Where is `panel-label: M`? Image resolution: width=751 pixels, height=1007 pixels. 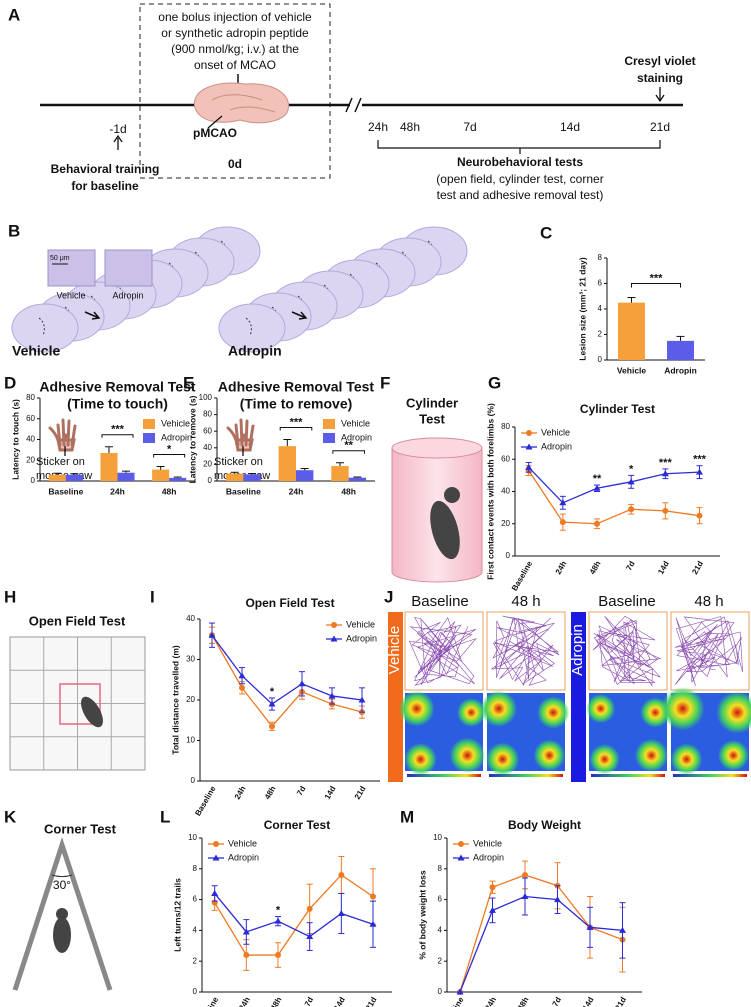
panel-label: M is located at coordinates (407, 816).